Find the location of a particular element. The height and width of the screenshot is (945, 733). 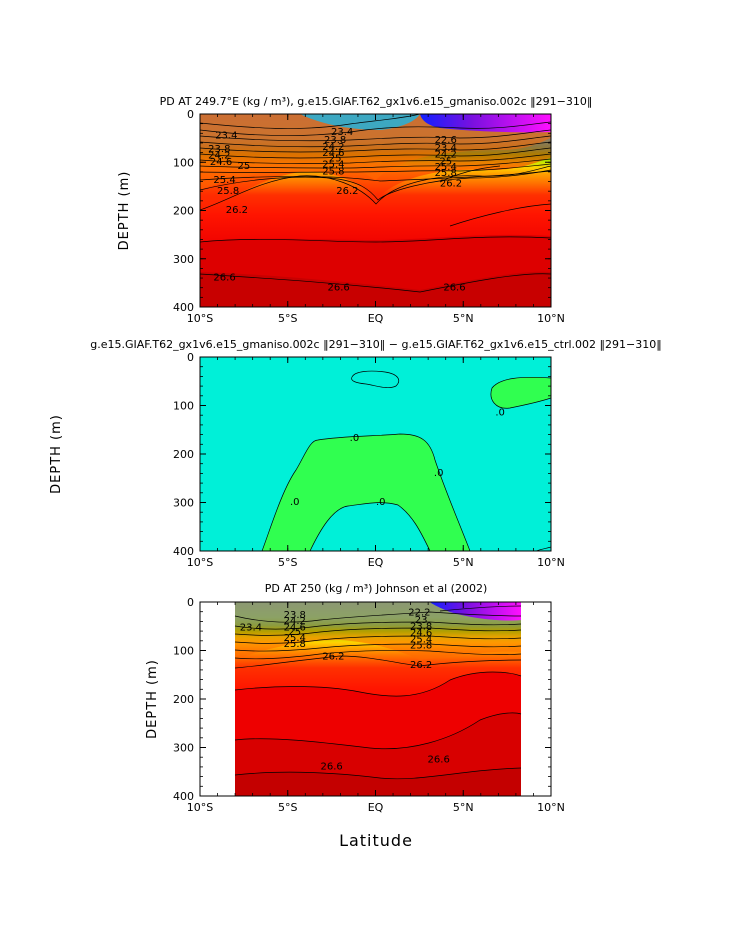

panel-2-positive-lobe is located at coordinates (366, 492).